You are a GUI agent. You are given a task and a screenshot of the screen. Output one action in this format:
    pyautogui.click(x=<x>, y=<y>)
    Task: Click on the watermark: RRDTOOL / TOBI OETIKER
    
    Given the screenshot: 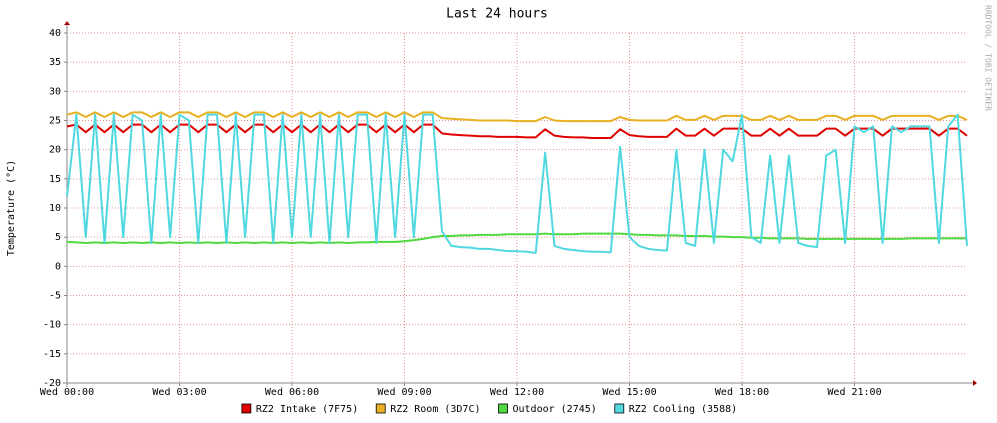 What is the action you would take?
    pyautogui.click(x=988, y=58)
    